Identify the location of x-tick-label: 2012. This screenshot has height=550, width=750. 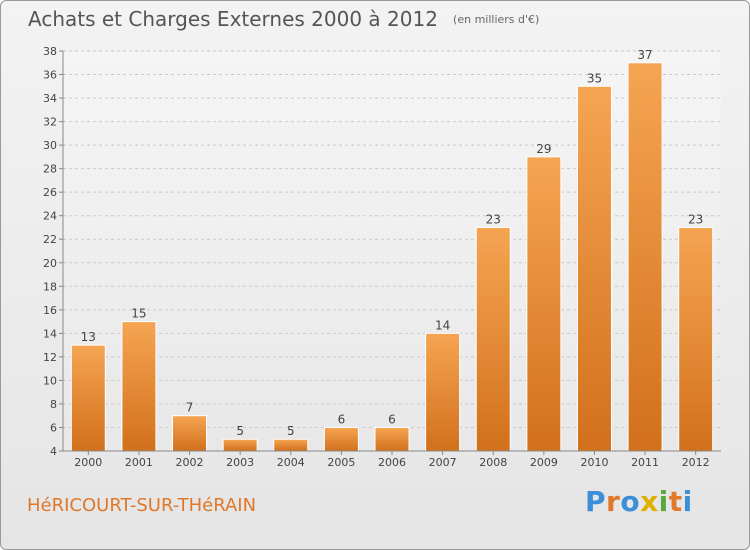
(696, 462).